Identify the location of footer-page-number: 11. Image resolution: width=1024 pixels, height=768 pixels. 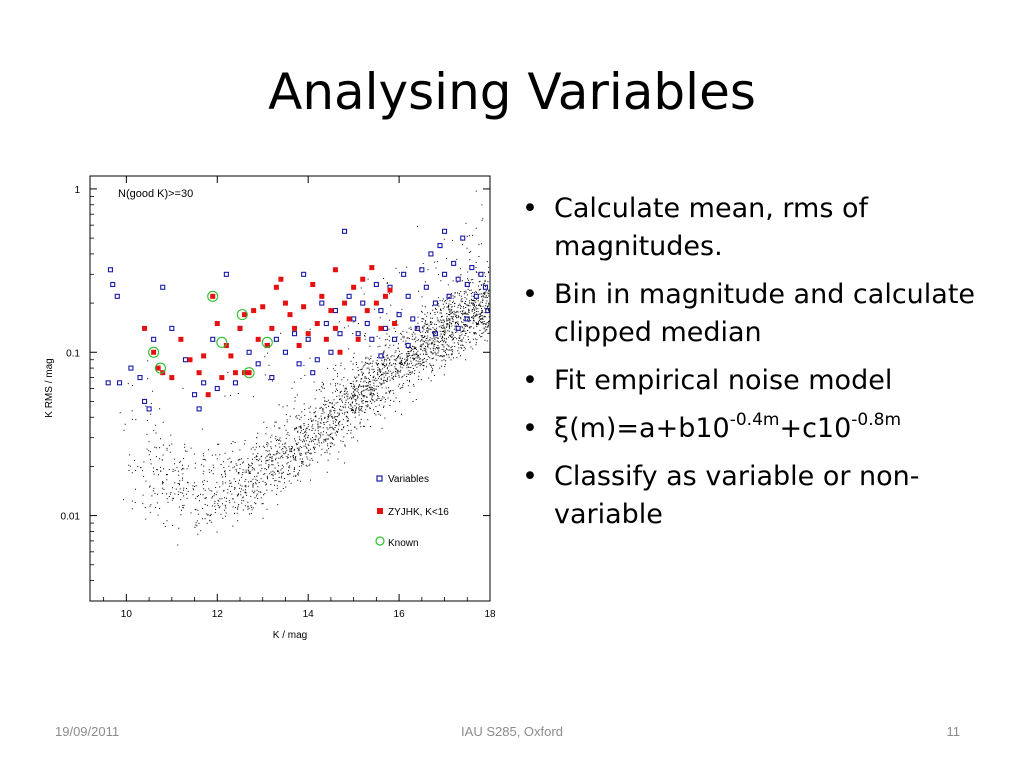
(953, 731).